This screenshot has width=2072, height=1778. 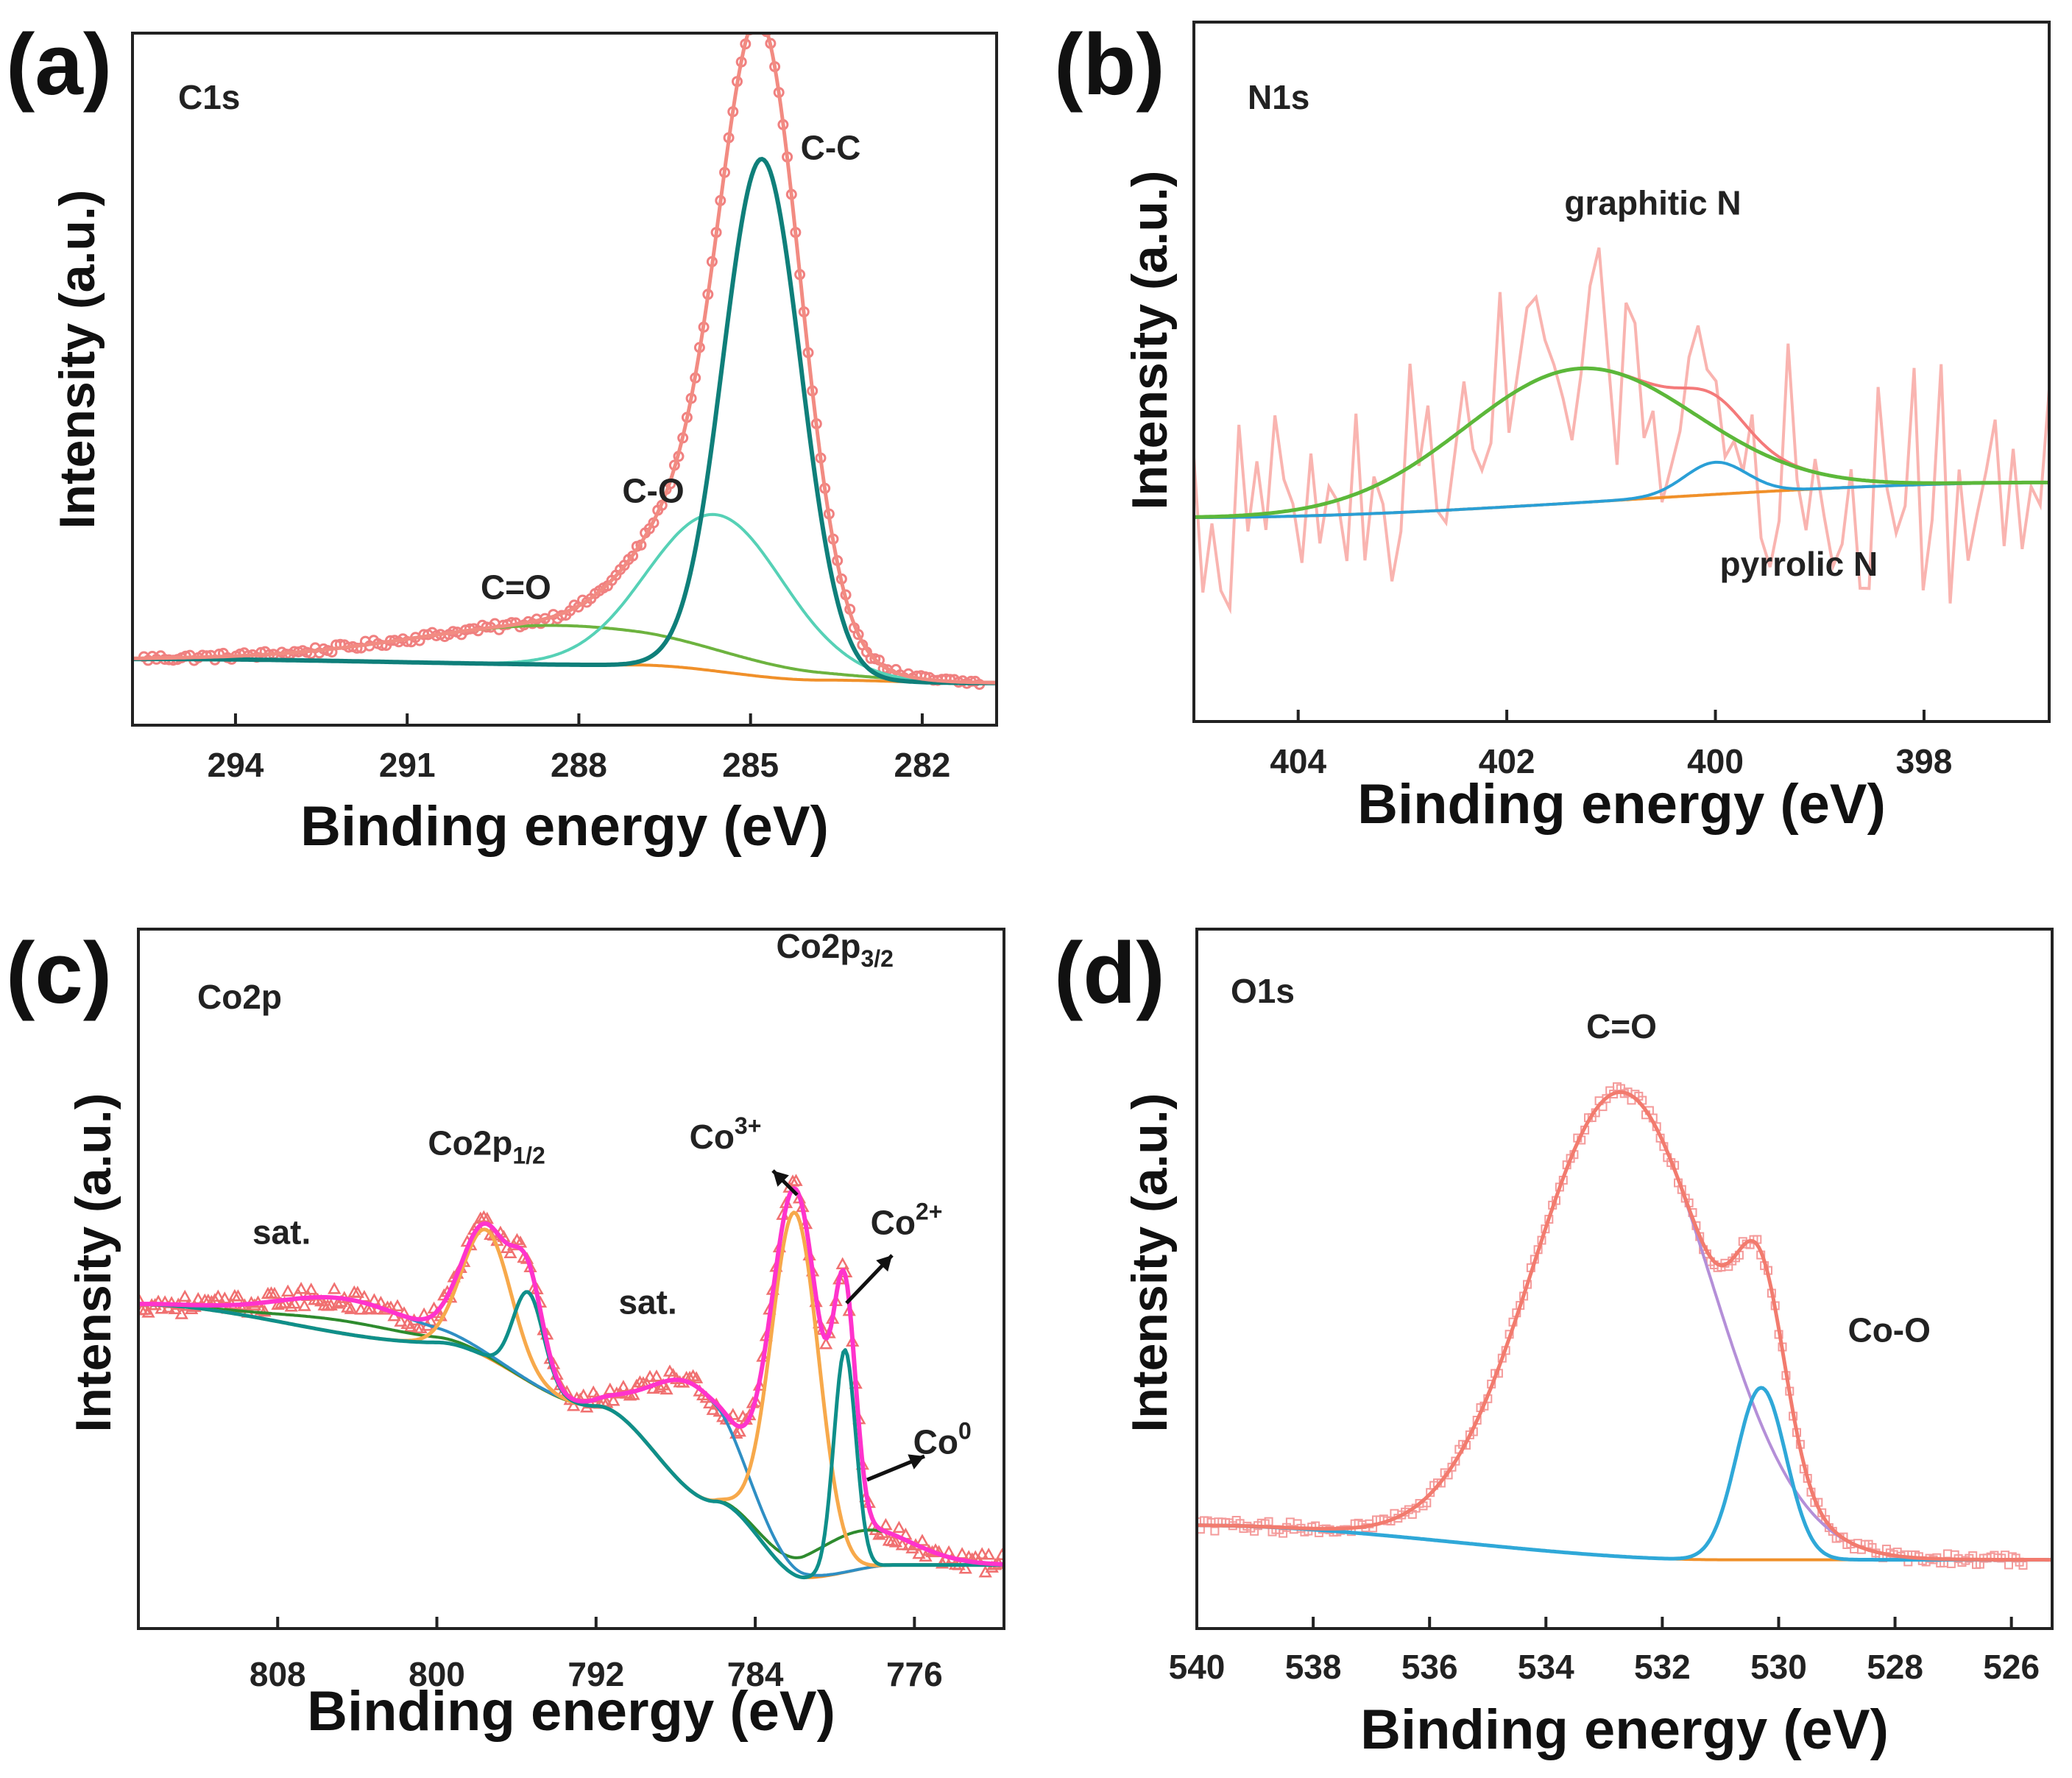 I want to click on graphitic-n-component, so click(x=1622, y=443).